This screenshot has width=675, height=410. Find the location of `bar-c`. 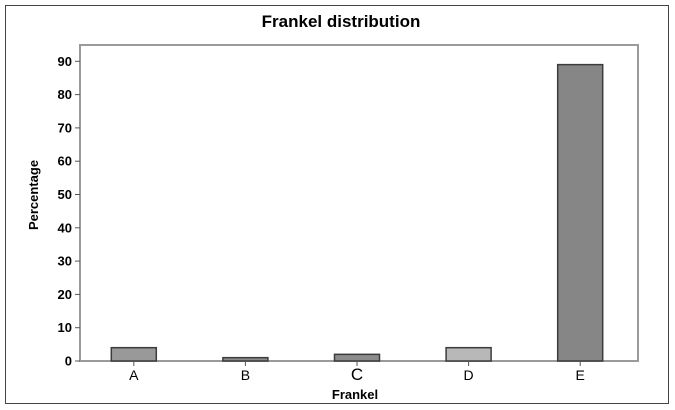

bar-c is located at coordinates (357, 357).